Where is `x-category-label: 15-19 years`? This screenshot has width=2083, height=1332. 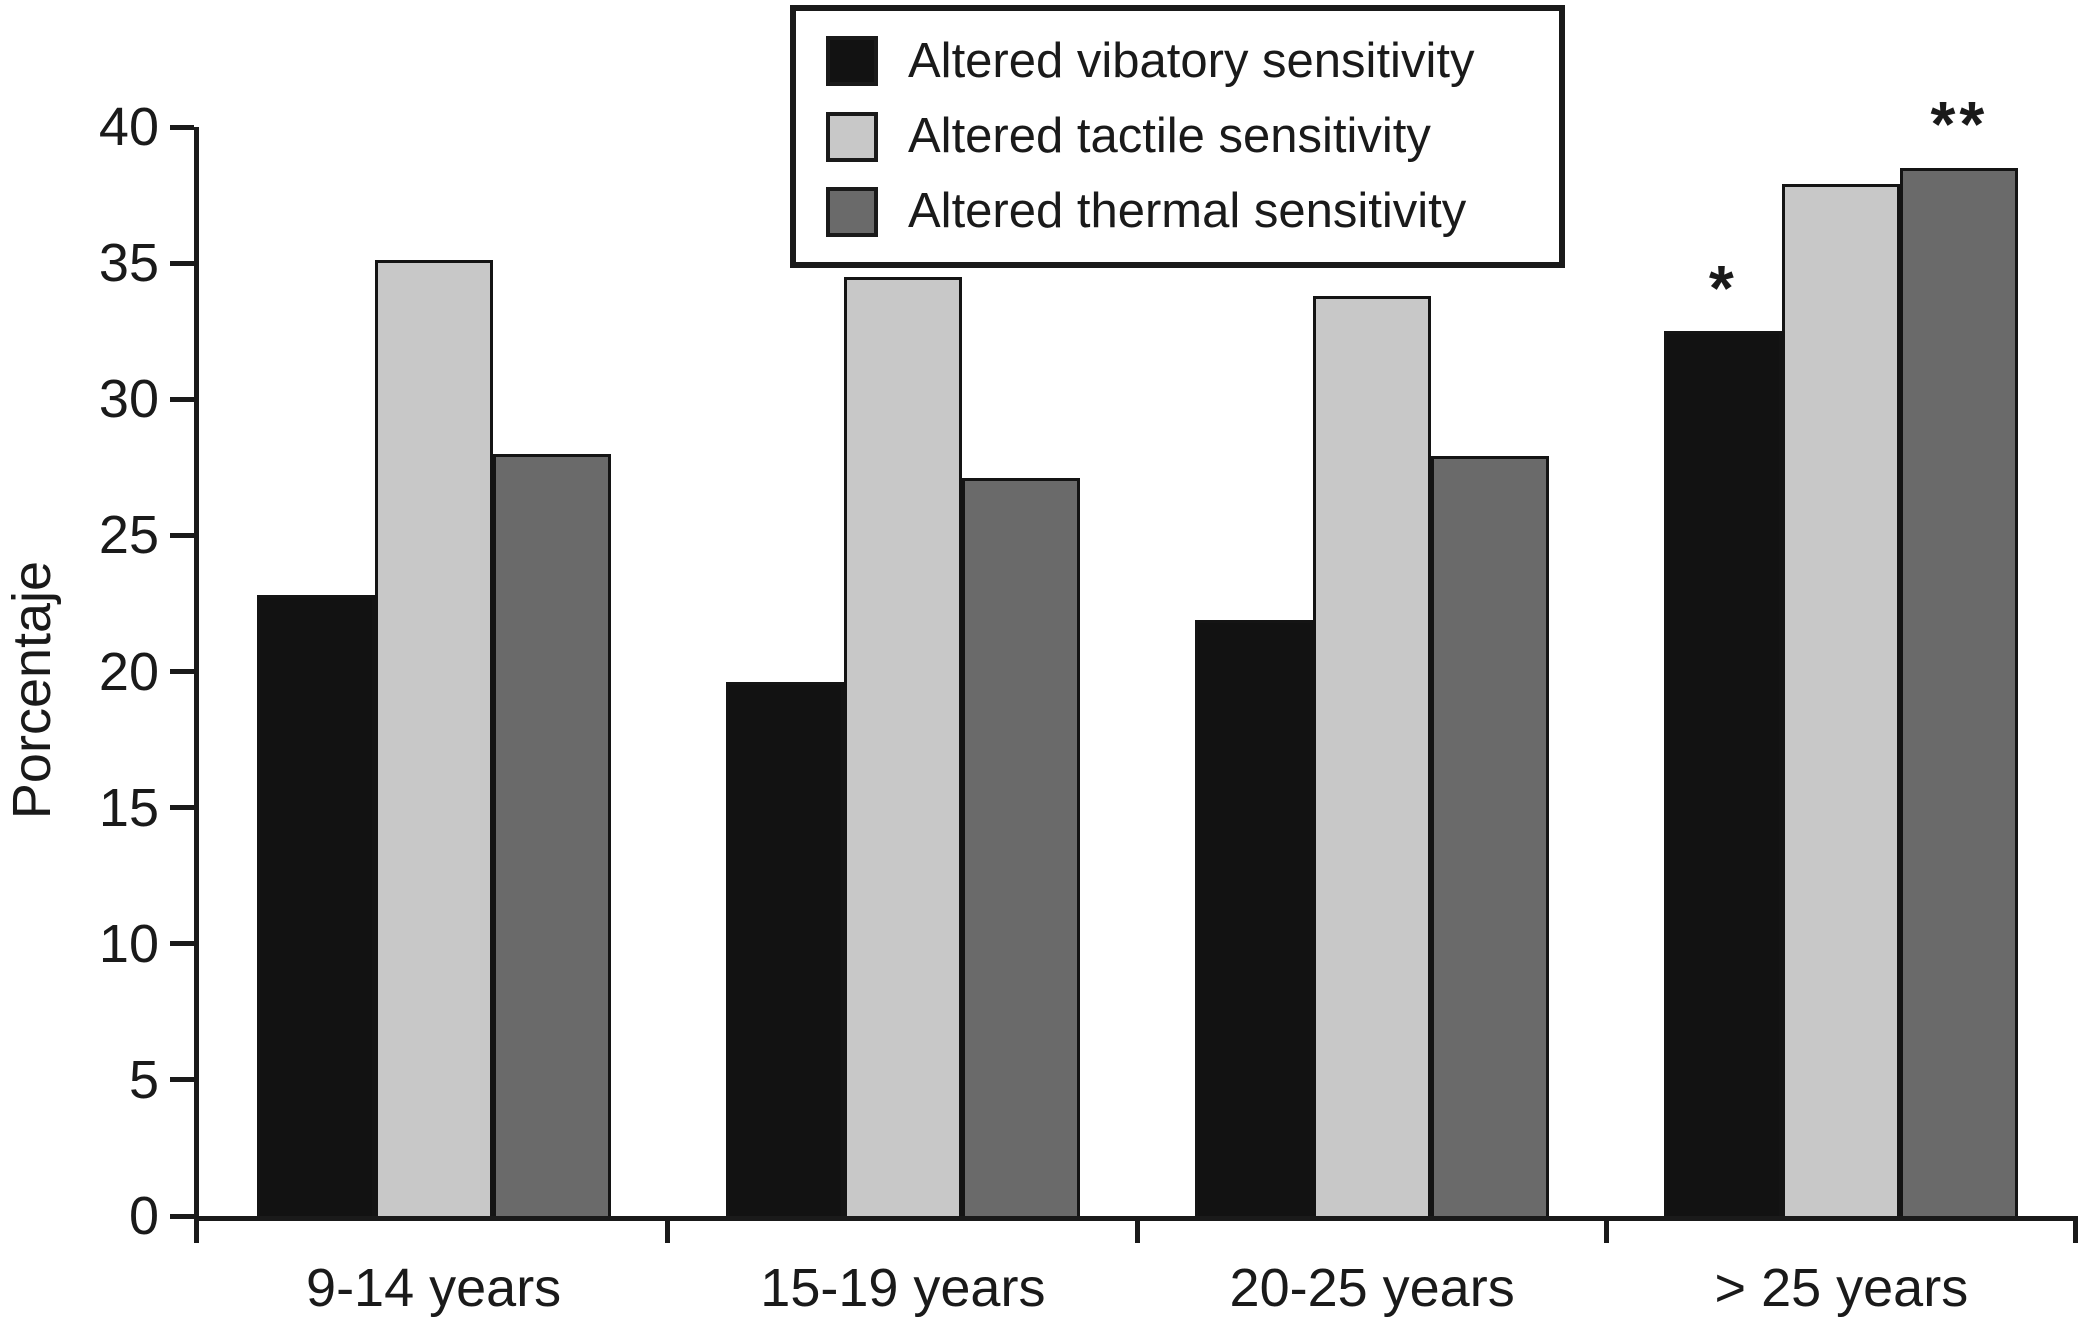
x-category-label: 15-19 years is located at coordinates (903, 1288).